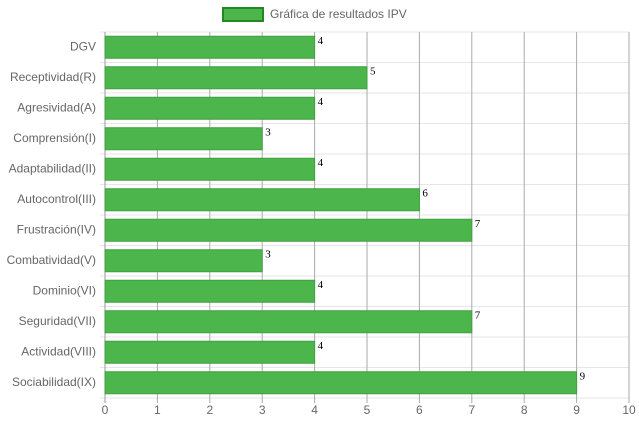  What do you see at coordinates (338, 14) in the screenshot?
I see `legend-label: Gráfica de resultados IPV` at bounding box center [338, 14].